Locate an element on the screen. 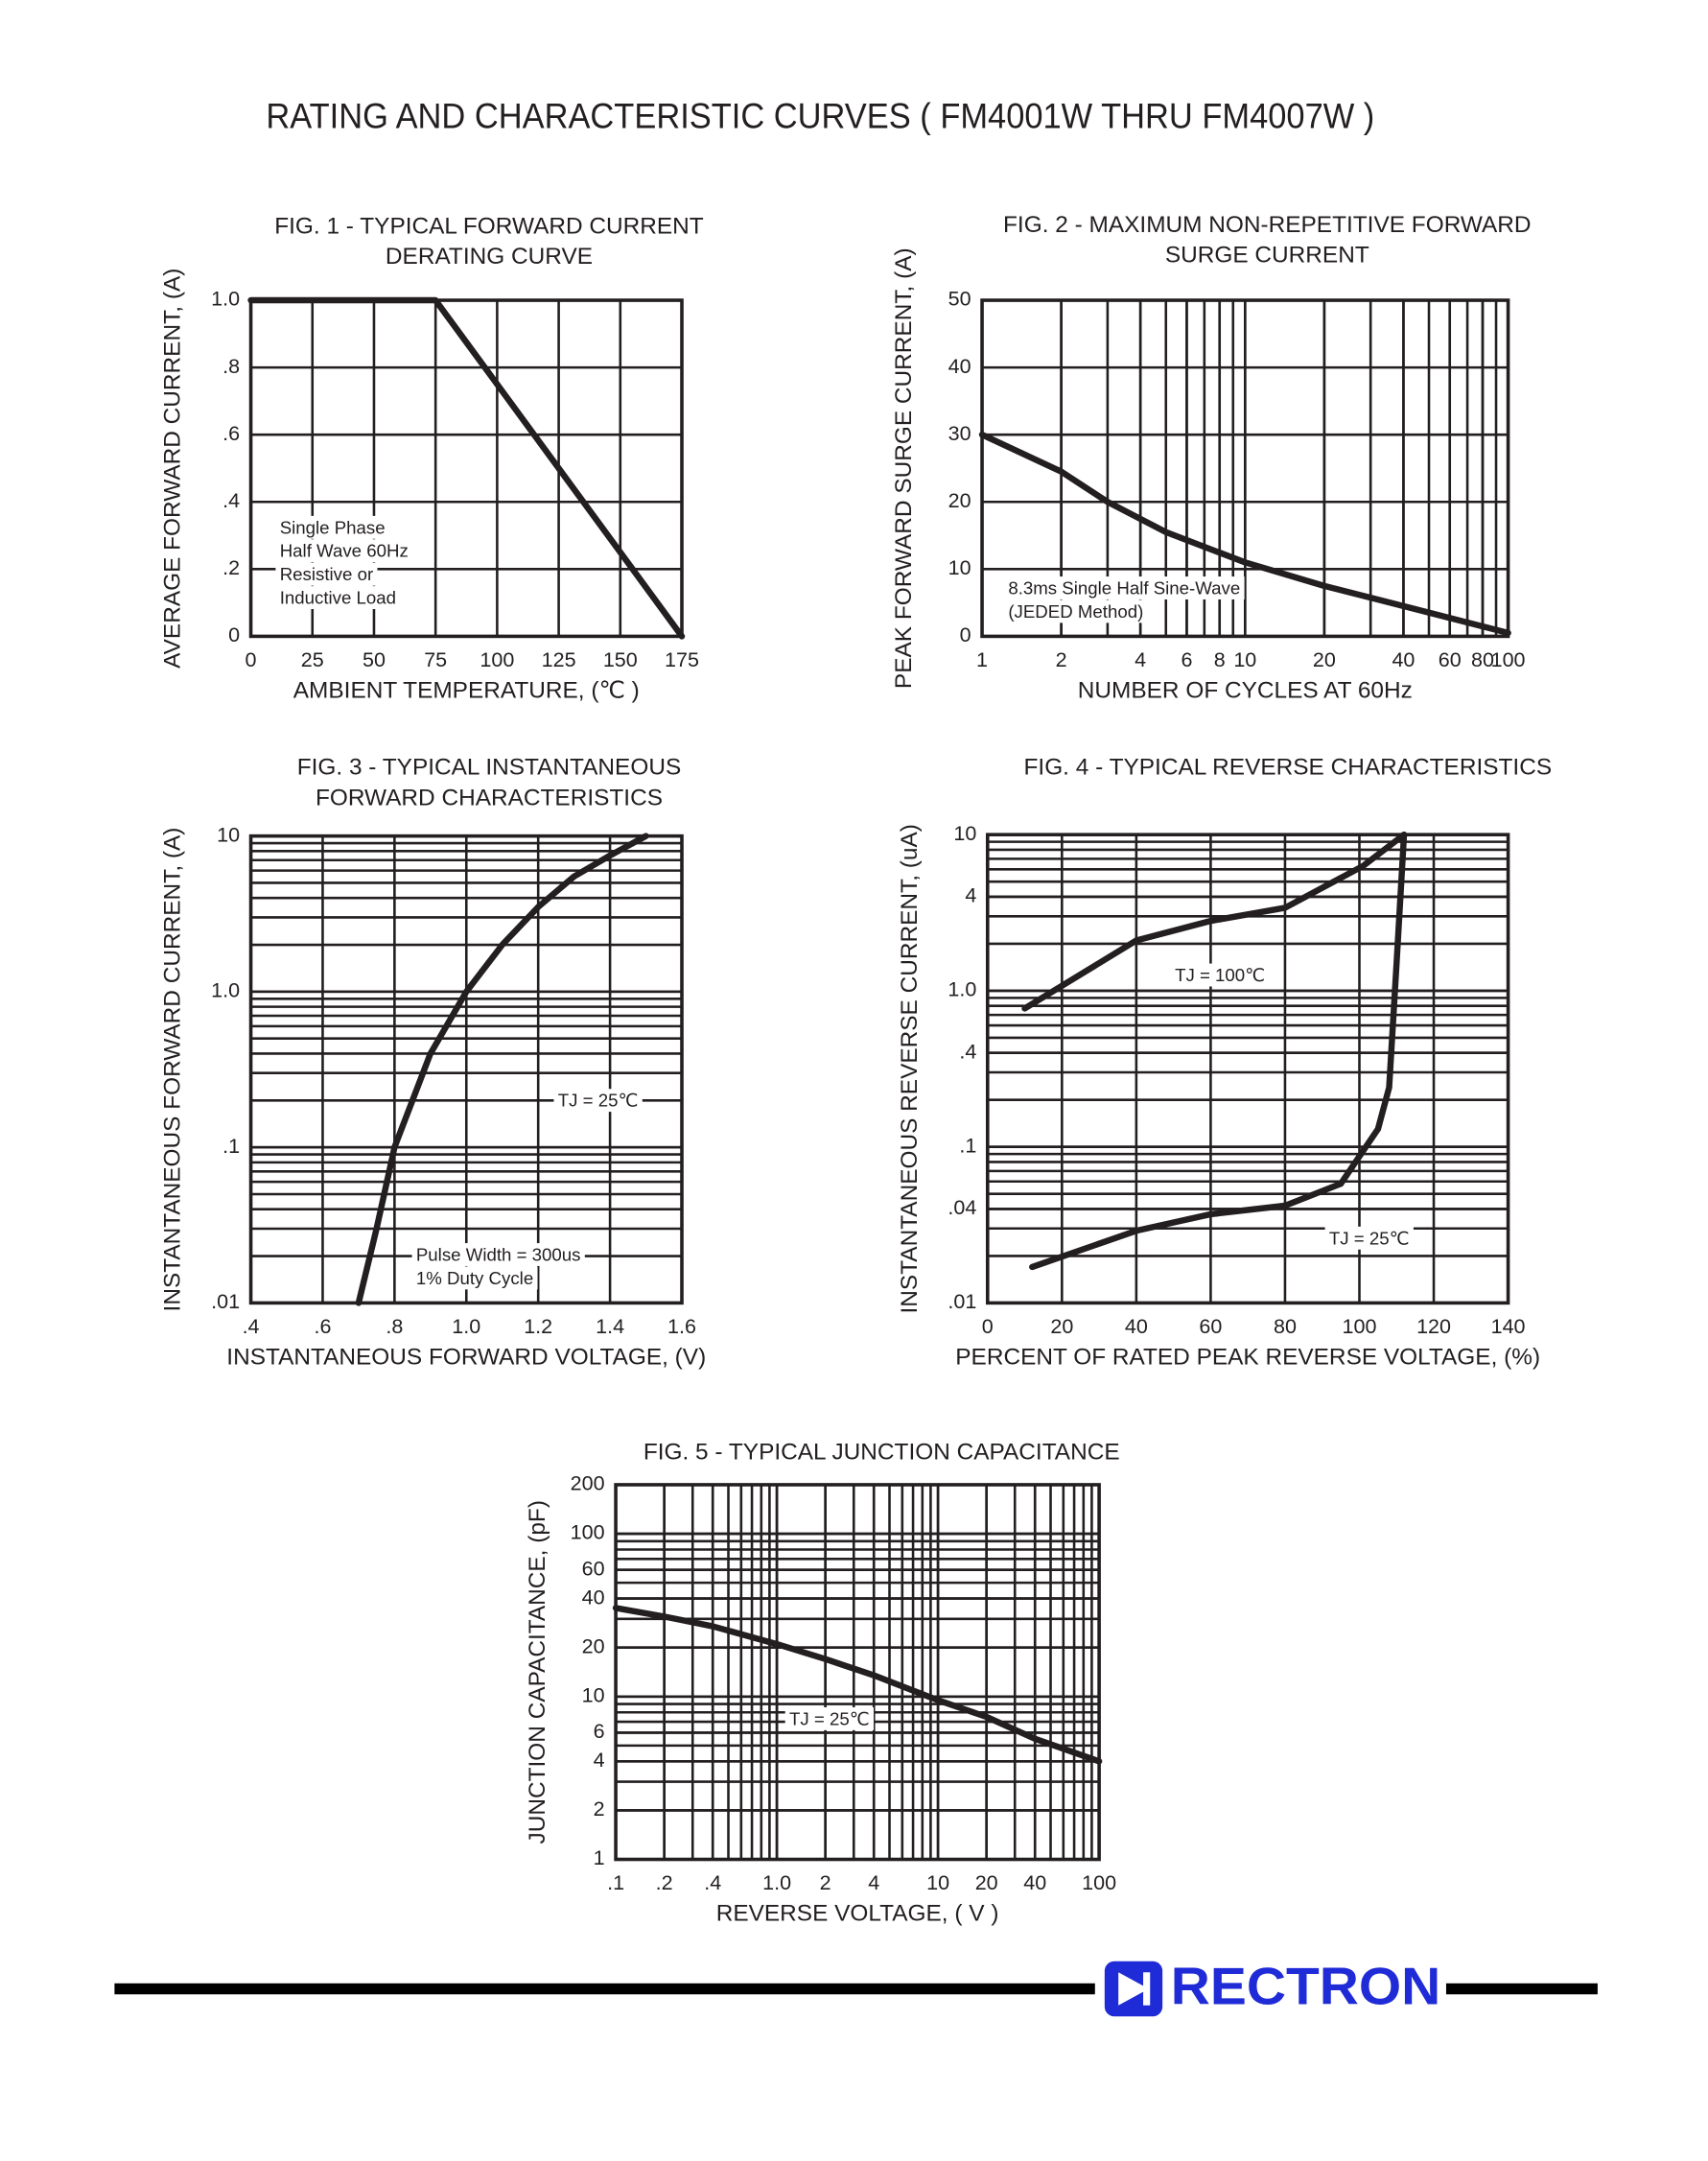 The width and height of the screenshot is (1708, 2161). footer: RECTRON is located at coordinates (856, 1987).